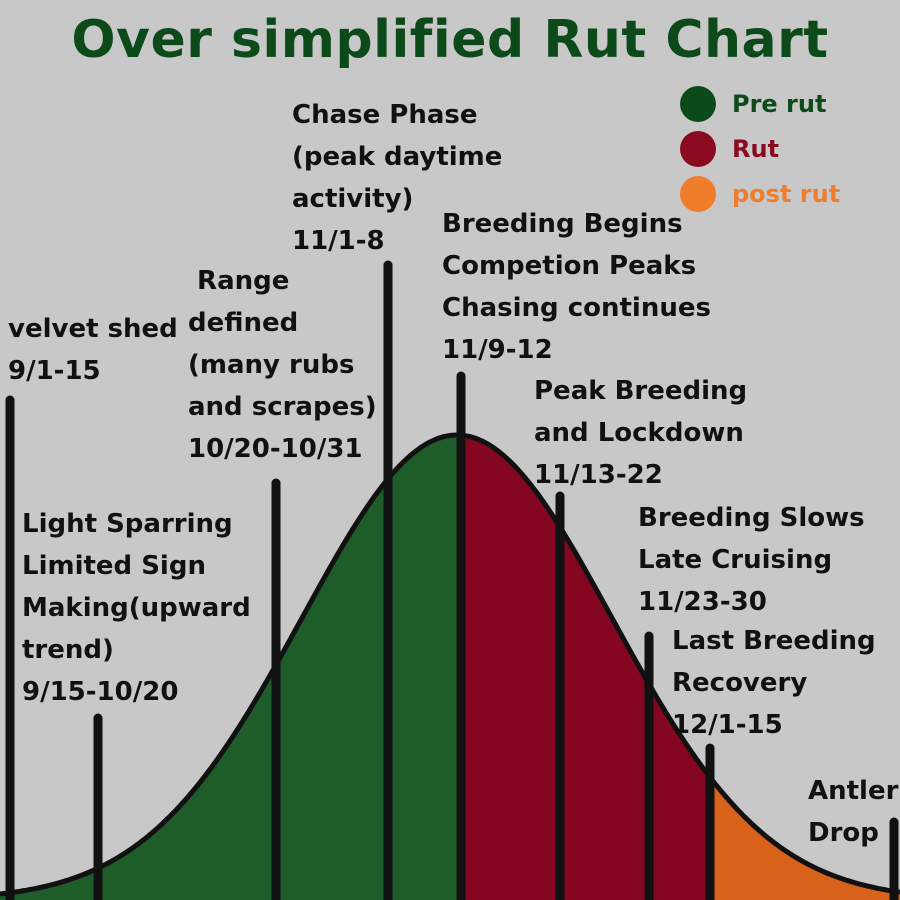 The width and height of the screenshot is (900, 900). What do you see at coordinates (786, 194) in the screenshot?
I see `legend-label-post-rut: post rut` at bounding box center [786, 194].